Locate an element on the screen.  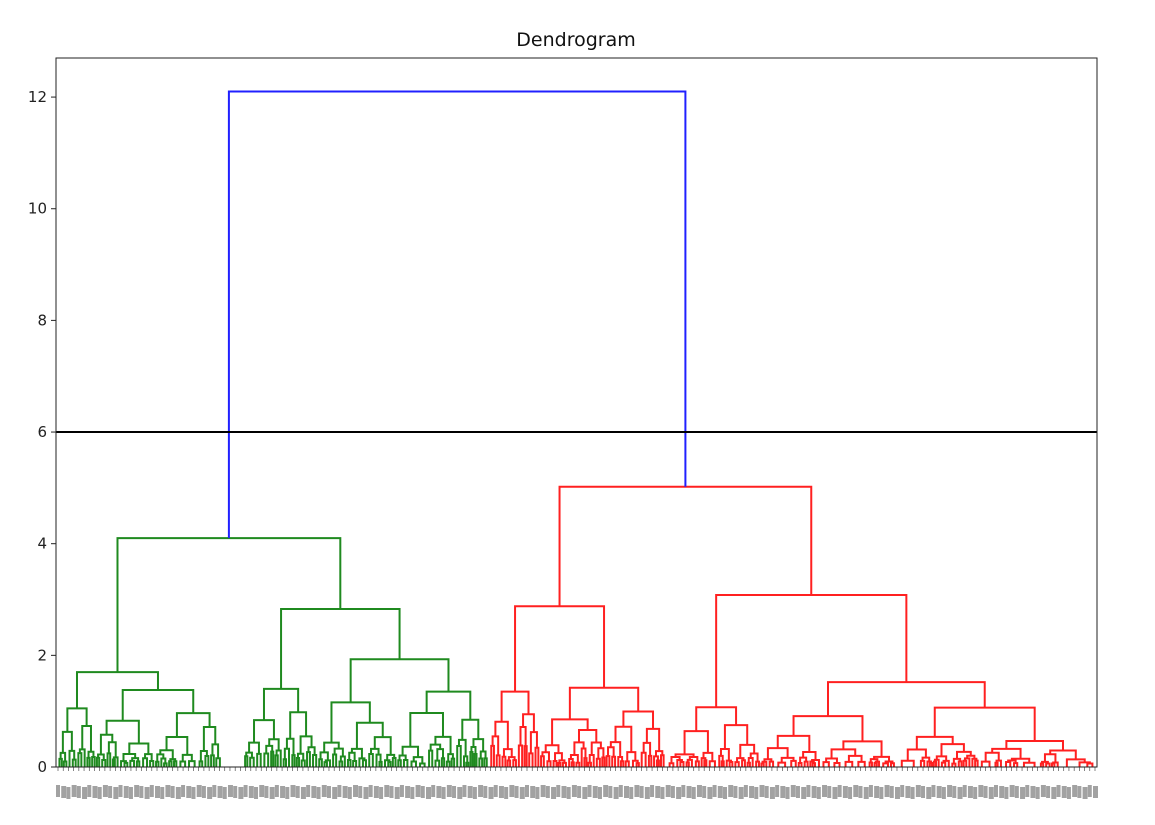
cluster-link-L_a1 is located at coordinates (77, 719).